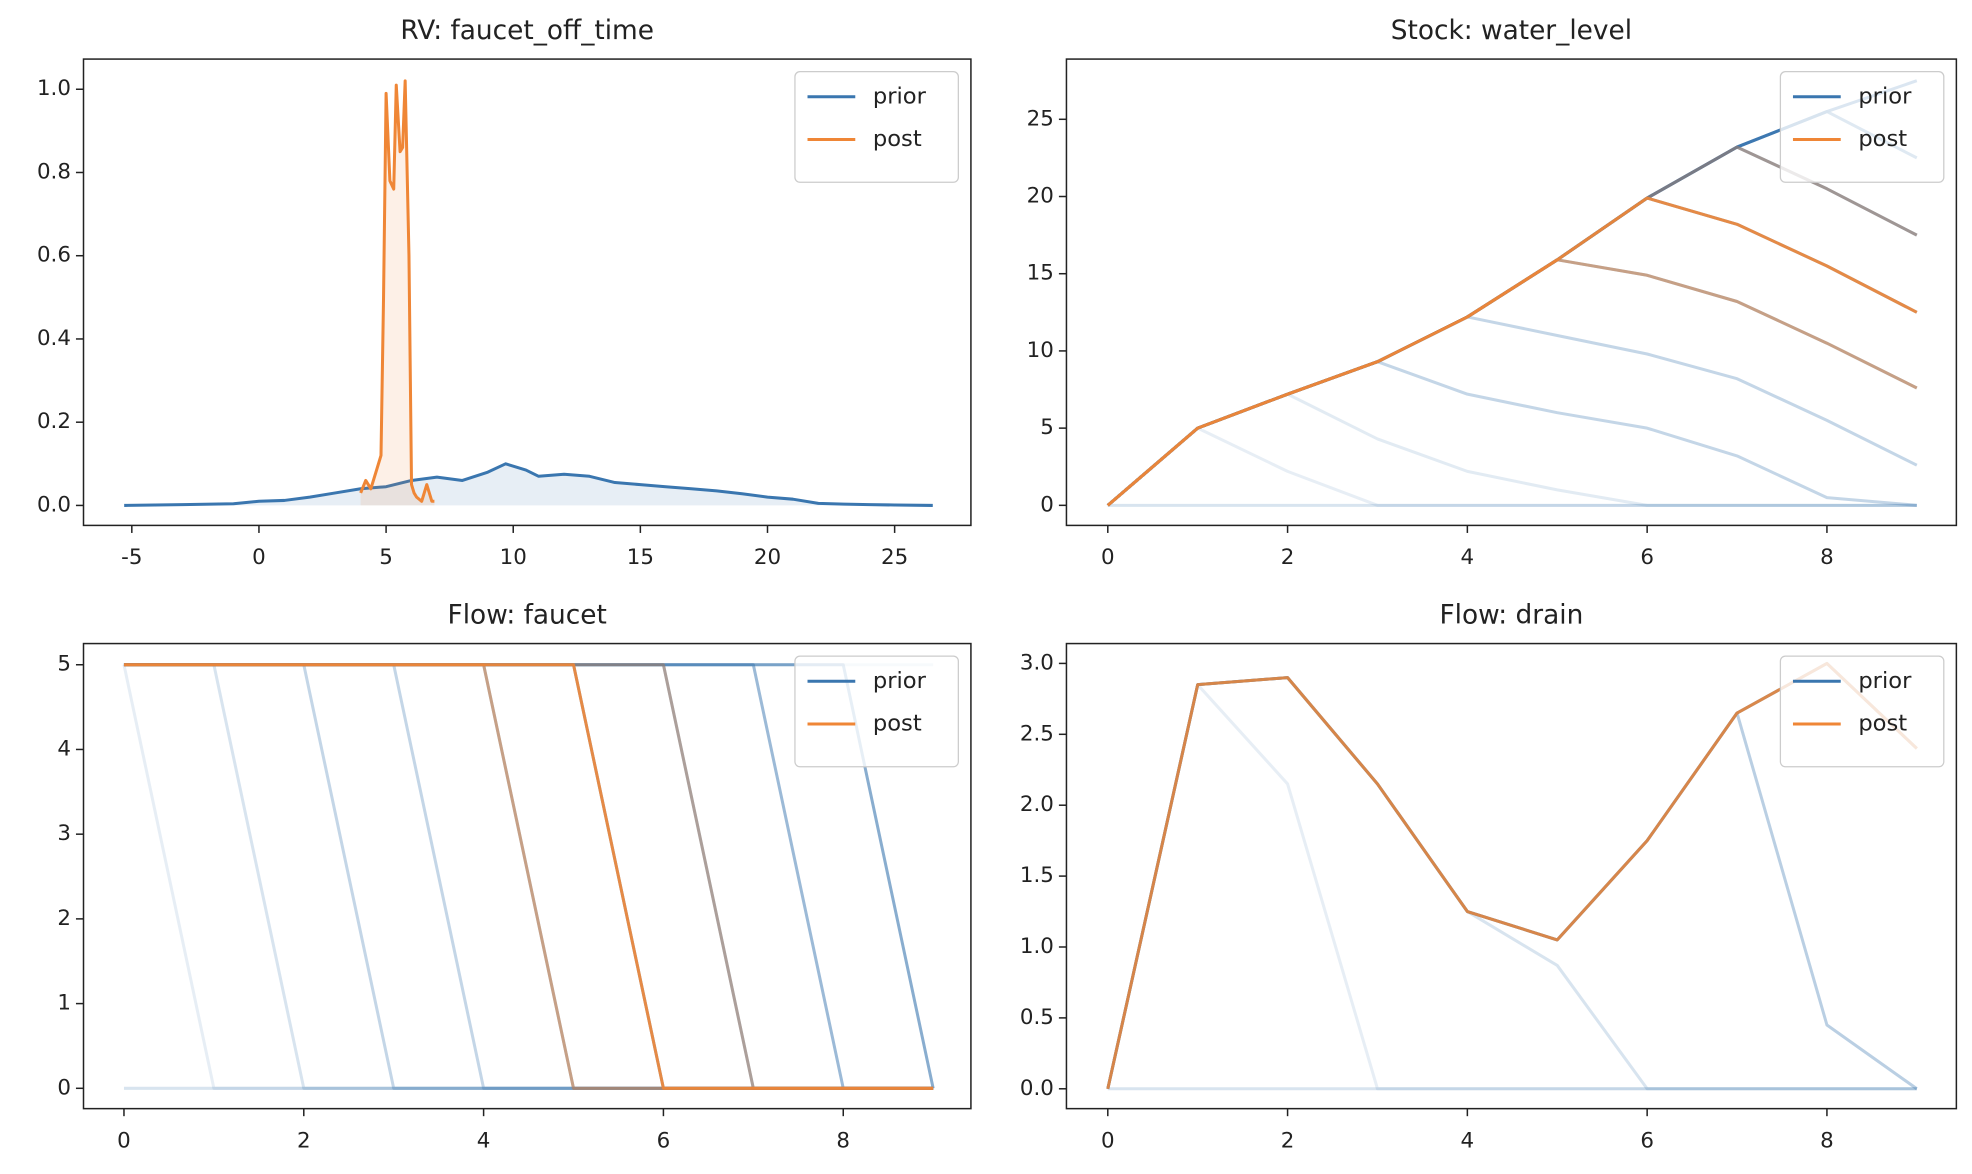 Image resolution: width=1972 pixels, height=1174 pixels. What do you see at coordinates (1037, 733) in the screenshot?
I see `y-tick-label: 2.5` at bounding box center [1037, 733].